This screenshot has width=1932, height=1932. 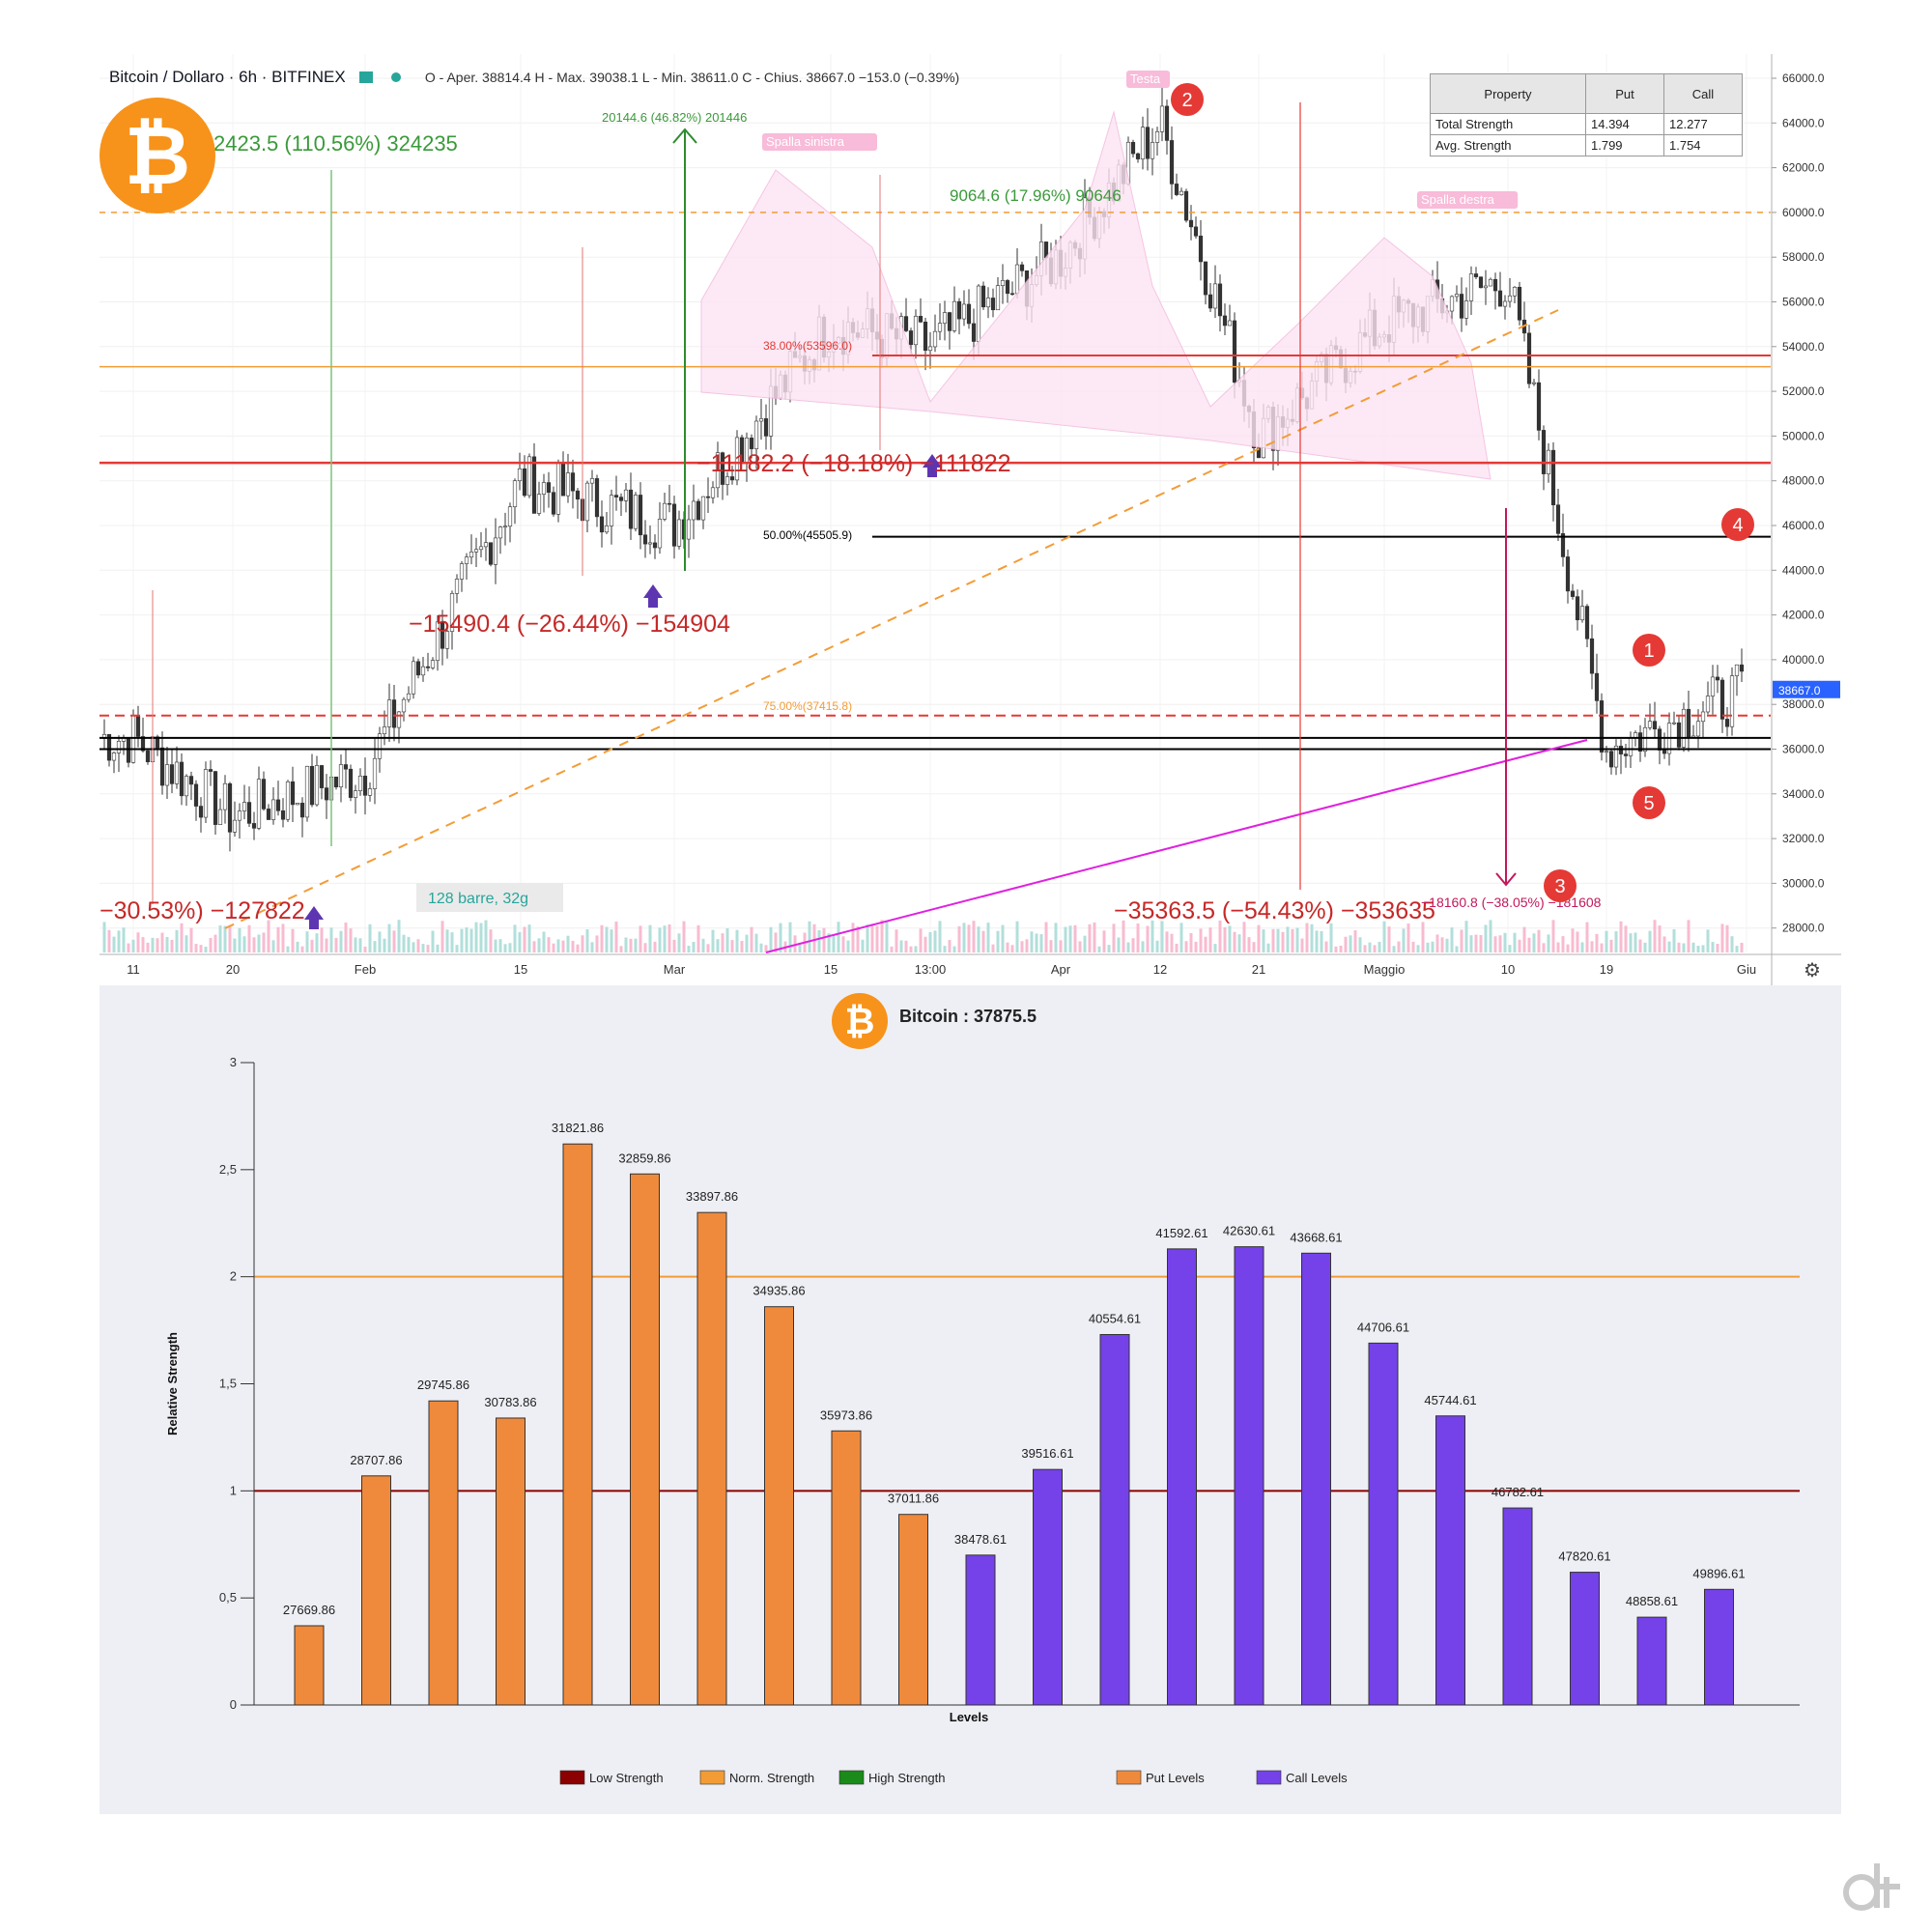 I want to click on settings-gear-icon: ⚙, so click(x=1812, y=970).